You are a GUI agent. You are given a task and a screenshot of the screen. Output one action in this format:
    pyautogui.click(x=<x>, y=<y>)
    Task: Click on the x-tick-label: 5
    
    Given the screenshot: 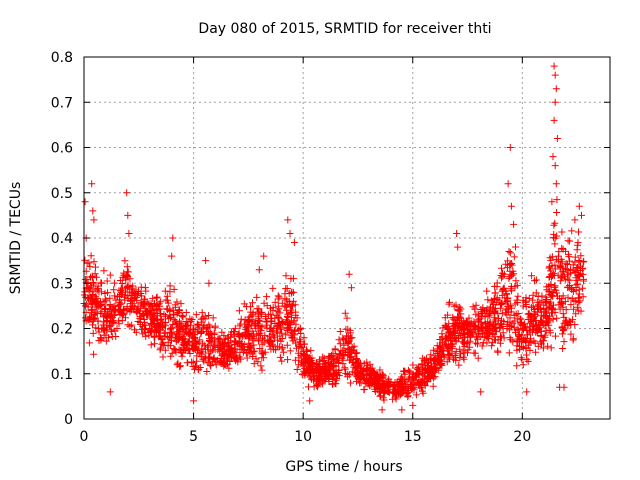 What is the action you would take?
    pyautogui.click(x=193, y=437)
    